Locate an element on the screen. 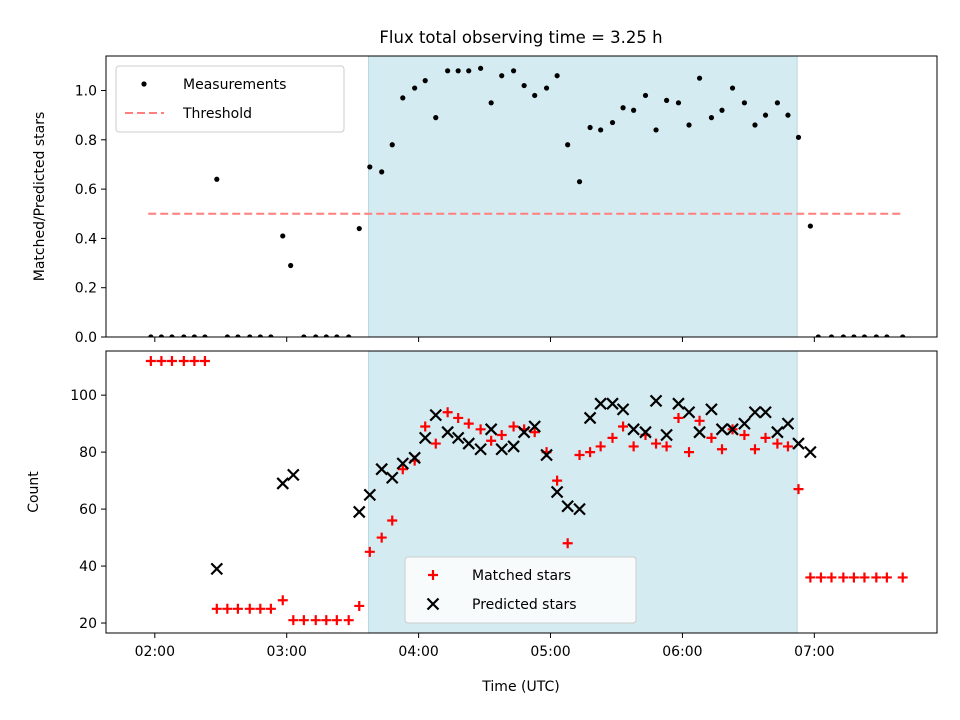 The image size is (960, 720). y-tick-label: 0.2 is located at coordinates (86, 289).